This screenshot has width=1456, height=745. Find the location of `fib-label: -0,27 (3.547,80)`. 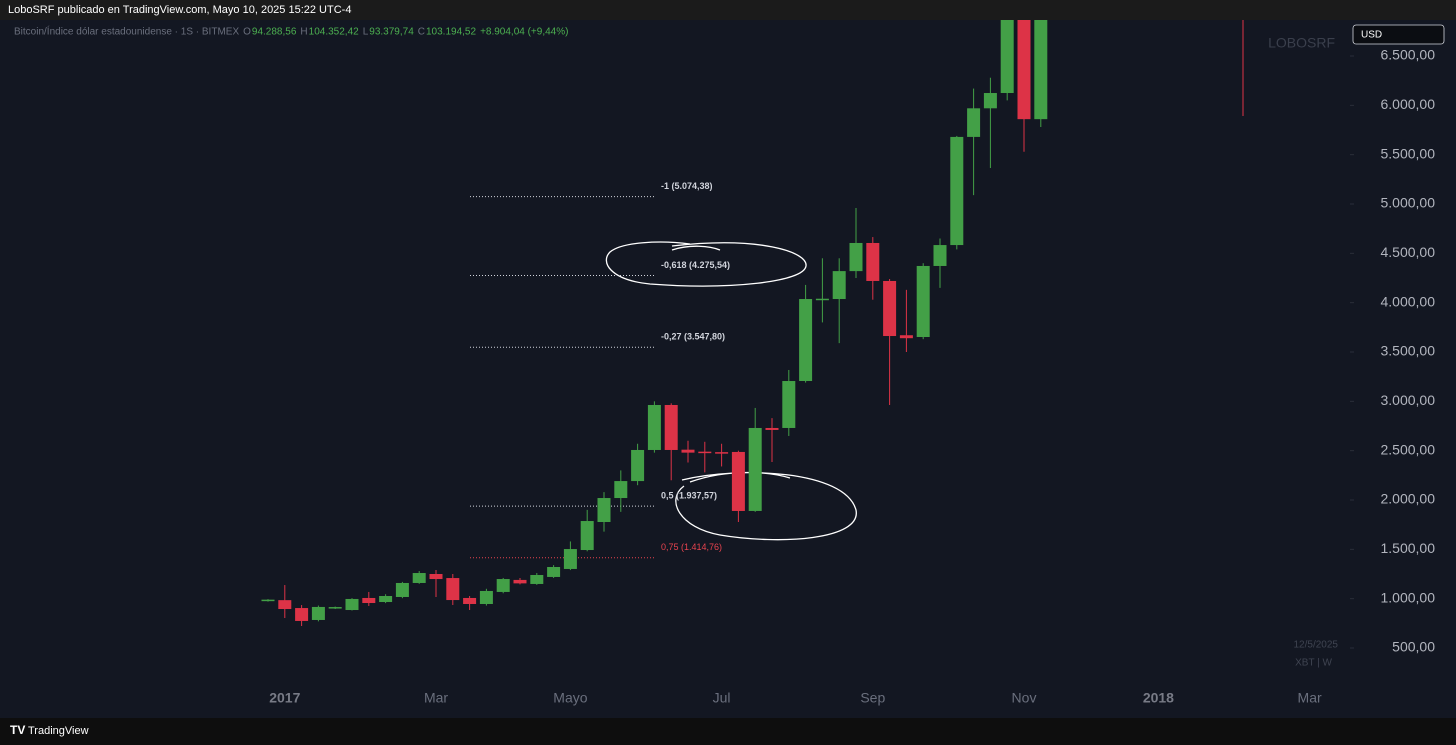

fib-label: -0,27 (3.547,80) is located at coordinates (693, 337).